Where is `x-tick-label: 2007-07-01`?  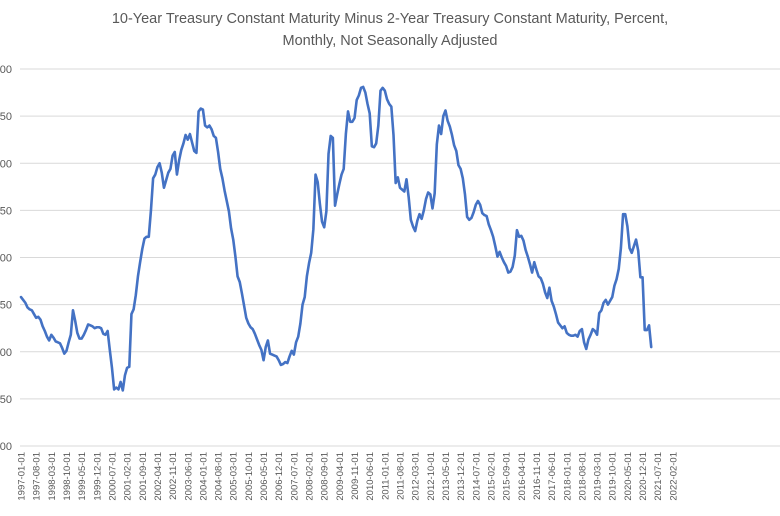
x-tick-label: 2007-07-01 is located at coordinates (294, 476).